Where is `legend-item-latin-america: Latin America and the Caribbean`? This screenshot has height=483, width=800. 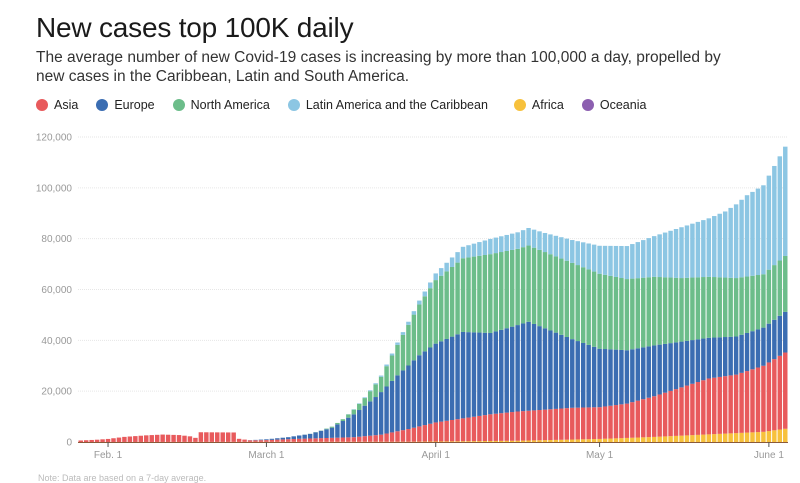 legend-item-latin-america: Latin America and the Caribbean is located at coordinates (387, 105).